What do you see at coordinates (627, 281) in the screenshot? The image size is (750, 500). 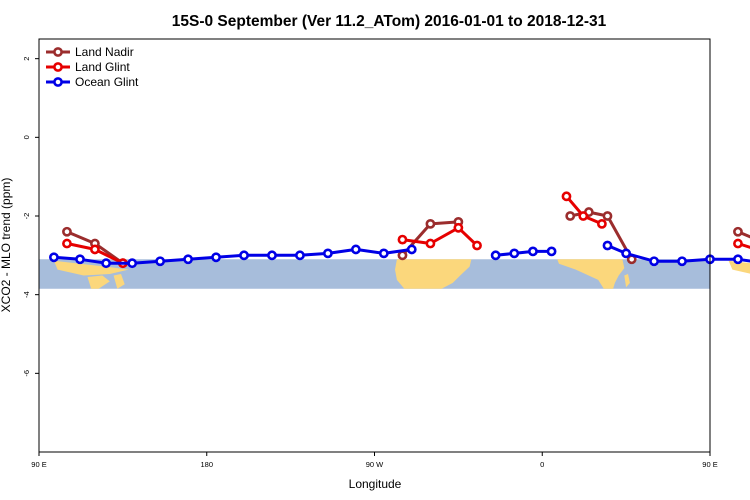 I see `madagascar-land` at bounding box center [627, 281].